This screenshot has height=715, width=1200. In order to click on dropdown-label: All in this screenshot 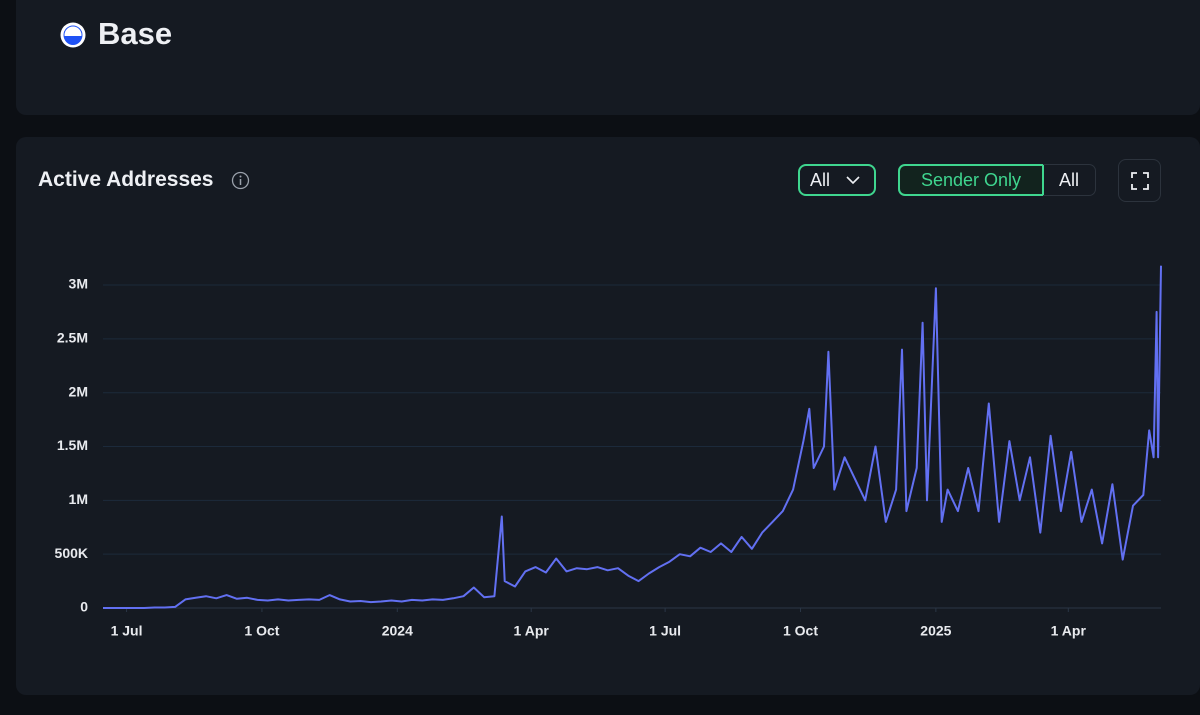, I will do `click(820, 179)`.